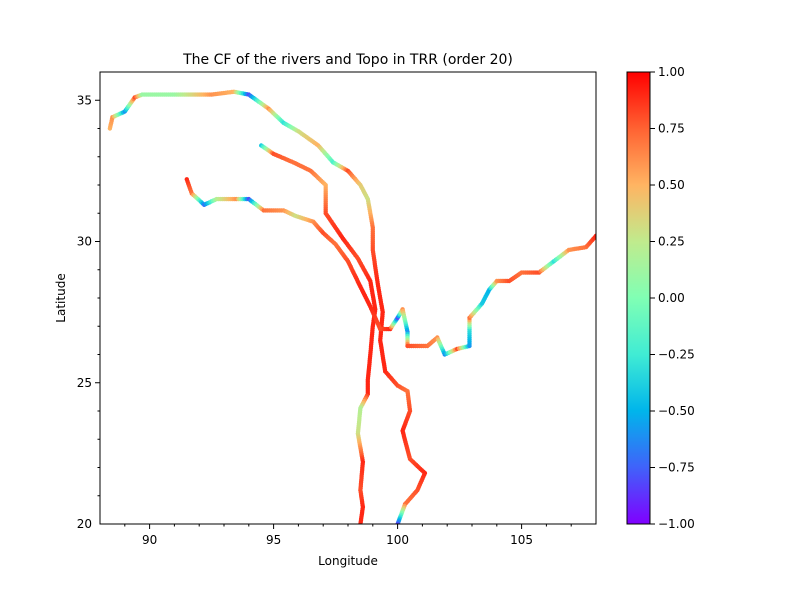  I want to click on colorbar-tick-label: −1.00, so click(676, 524).